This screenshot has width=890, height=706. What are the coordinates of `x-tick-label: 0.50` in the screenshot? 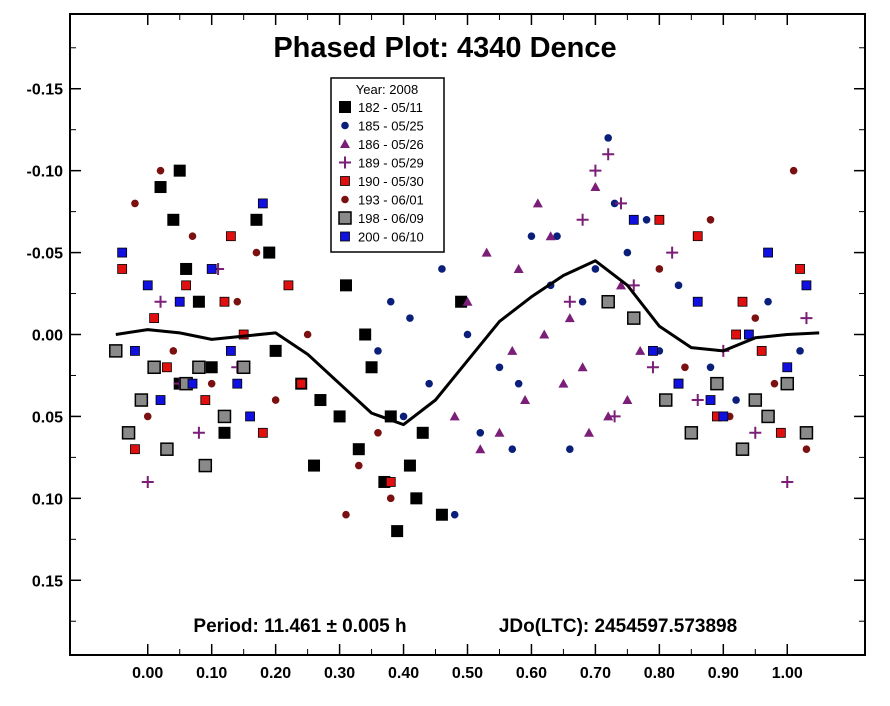 It's located at (467, 673).